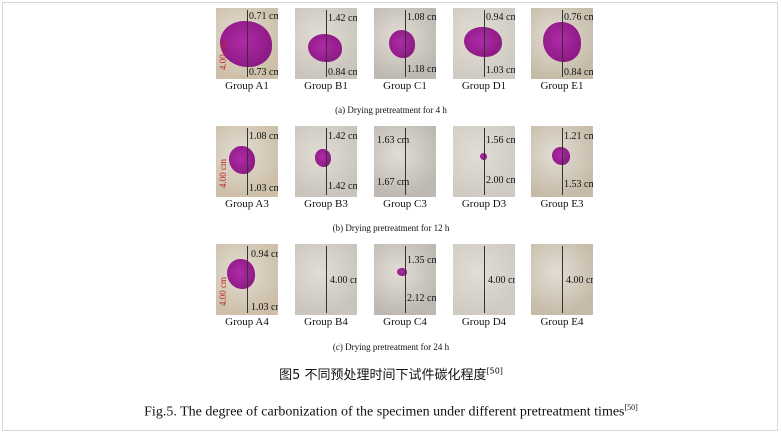 Image resolution: width=782 pixels, height=435 pixels. What do you see at coordinates (562, 322) in the screenshot?
I see `group-label: Group E4` at bounding box center [562, 322].